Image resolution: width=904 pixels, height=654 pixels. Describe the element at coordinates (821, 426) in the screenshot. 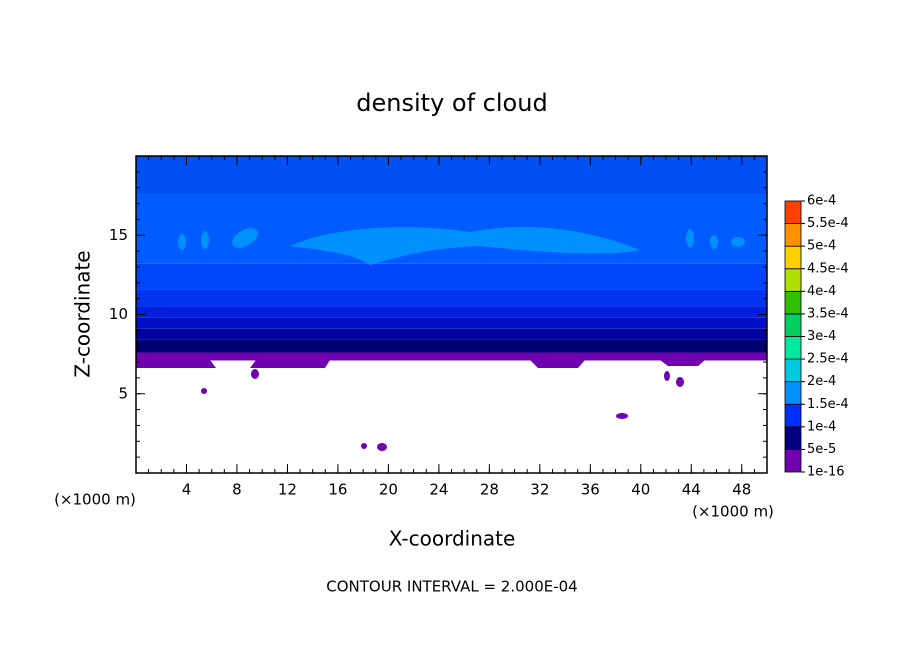

I see `colorbar-label: 1e-4` at that location.